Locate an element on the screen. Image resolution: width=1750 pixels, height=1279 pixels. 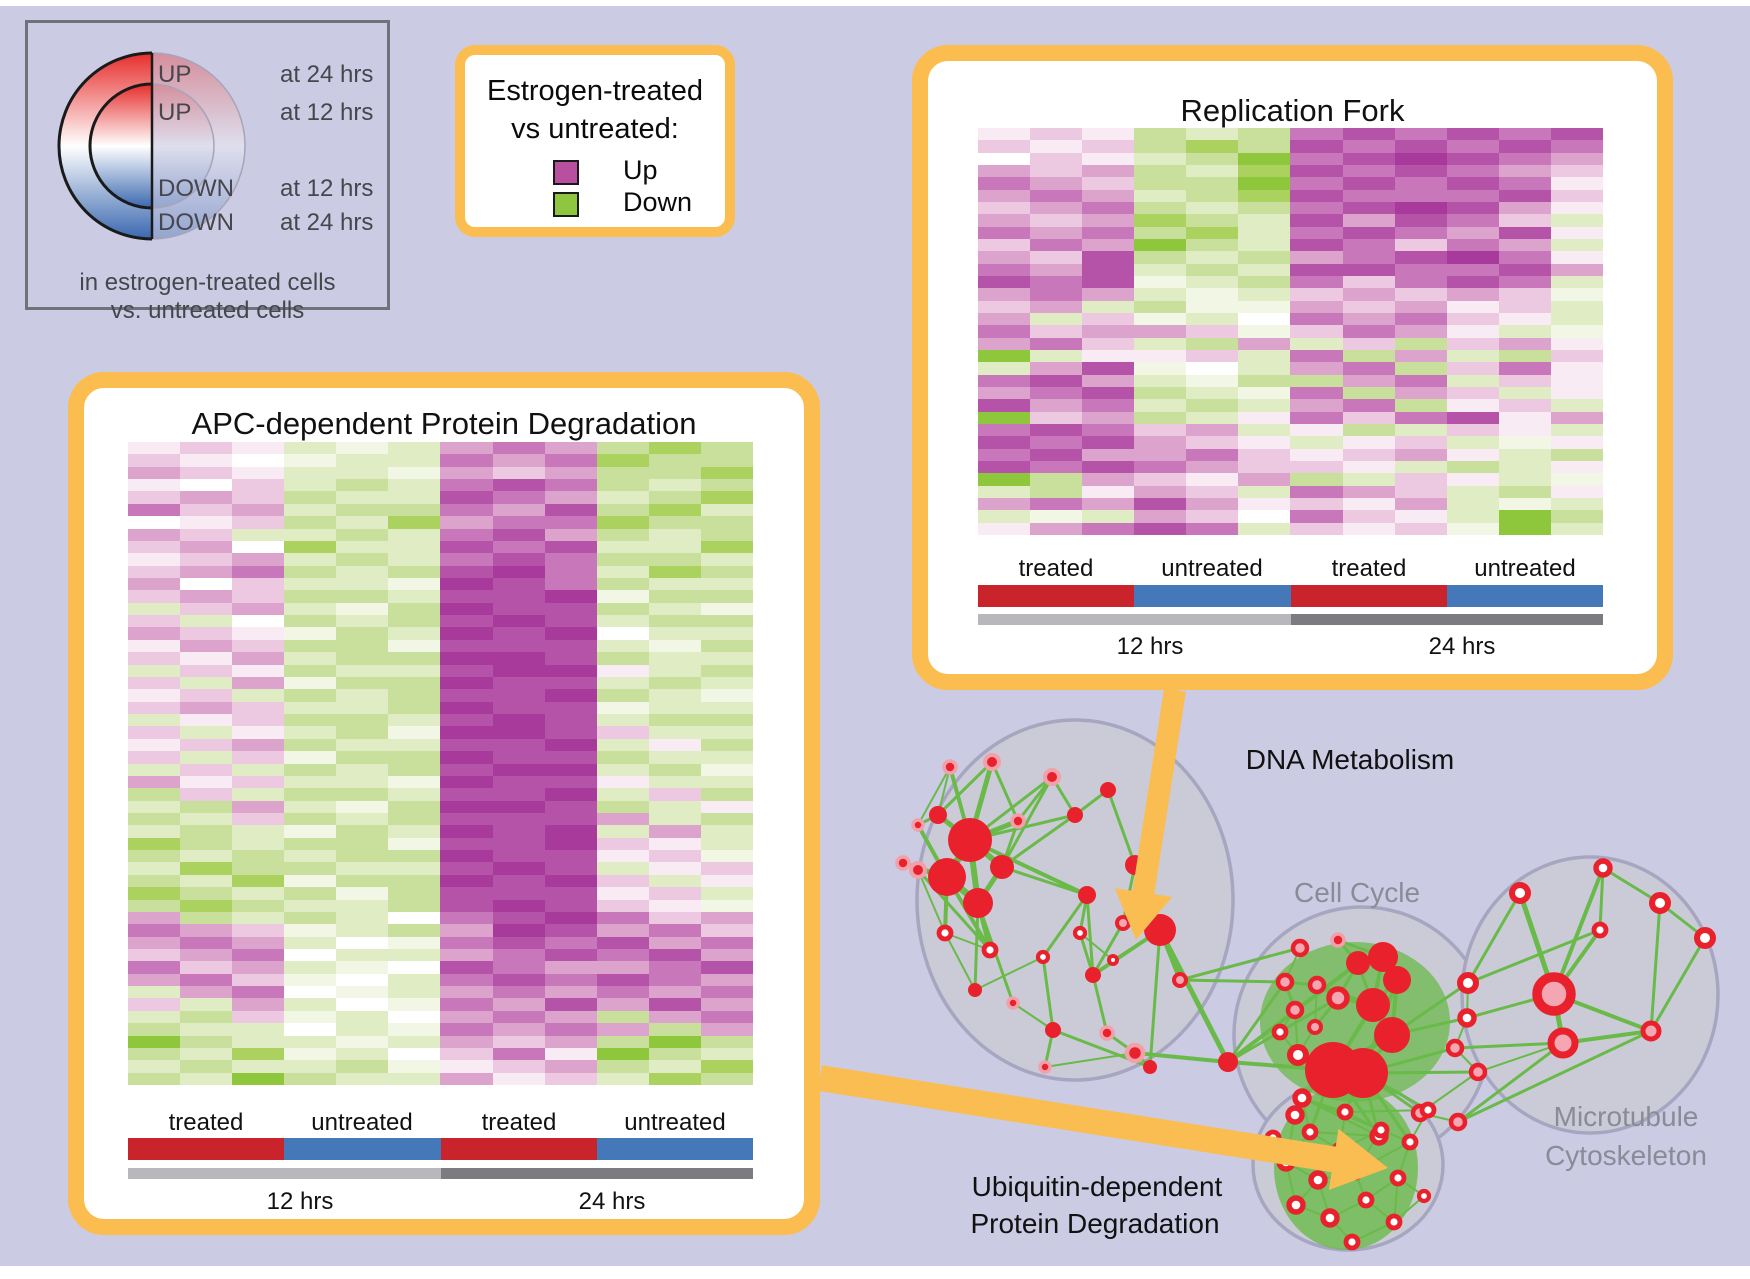
updown-dir-label: DOWN is located at coordinates (196, 188).